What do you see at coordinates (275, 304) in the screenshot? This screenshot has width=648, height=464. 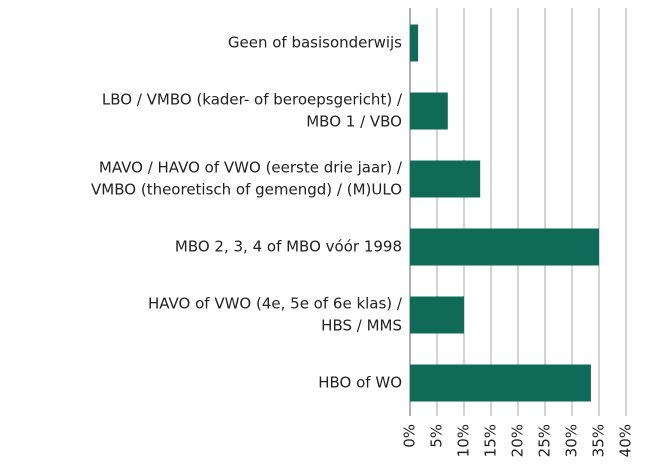 I see `y-tick-label: HAVO of VWO (4e, 5e of 6e klas) /` at bounding box center [275, 304].